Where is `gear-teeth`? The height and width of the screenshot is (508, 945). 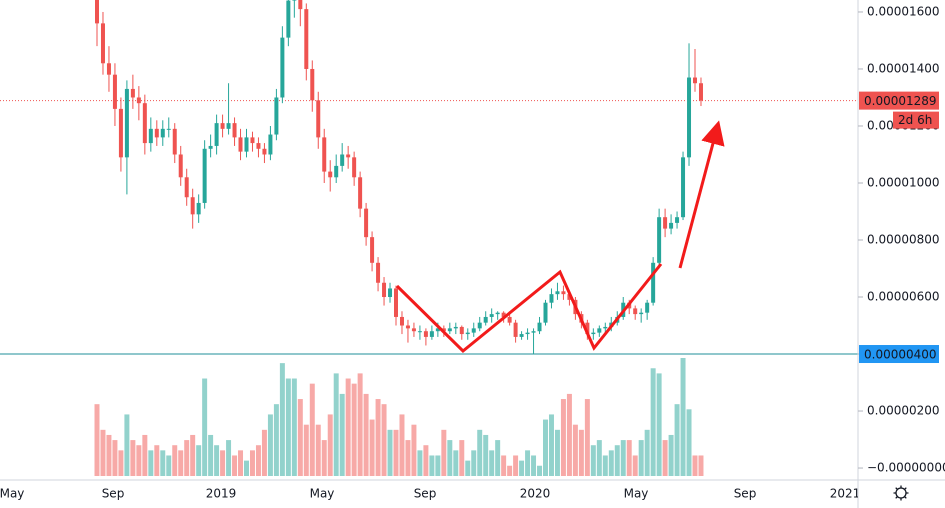 gear-teeth is located at coordinates (901, 493).